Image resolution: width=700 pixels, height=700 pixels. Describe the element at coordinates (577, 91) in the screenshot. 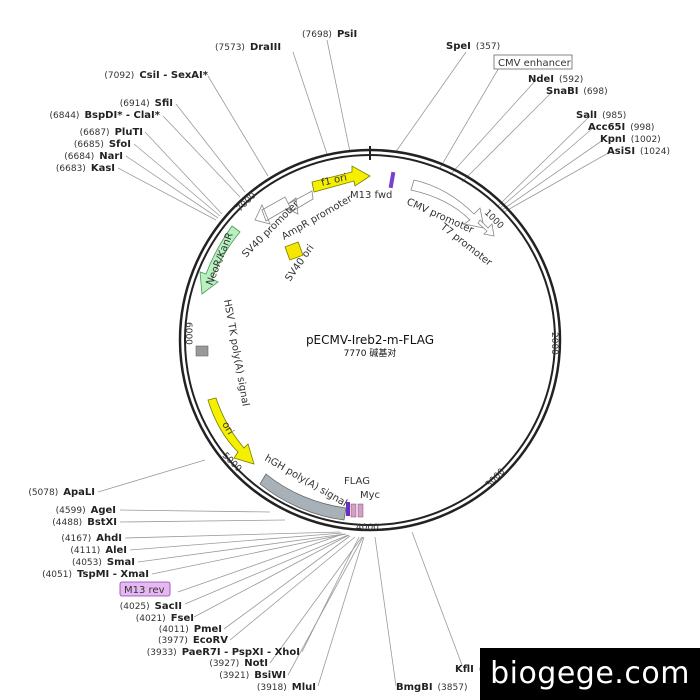

I see `site-snabi: SnaBI (698)` at that location.